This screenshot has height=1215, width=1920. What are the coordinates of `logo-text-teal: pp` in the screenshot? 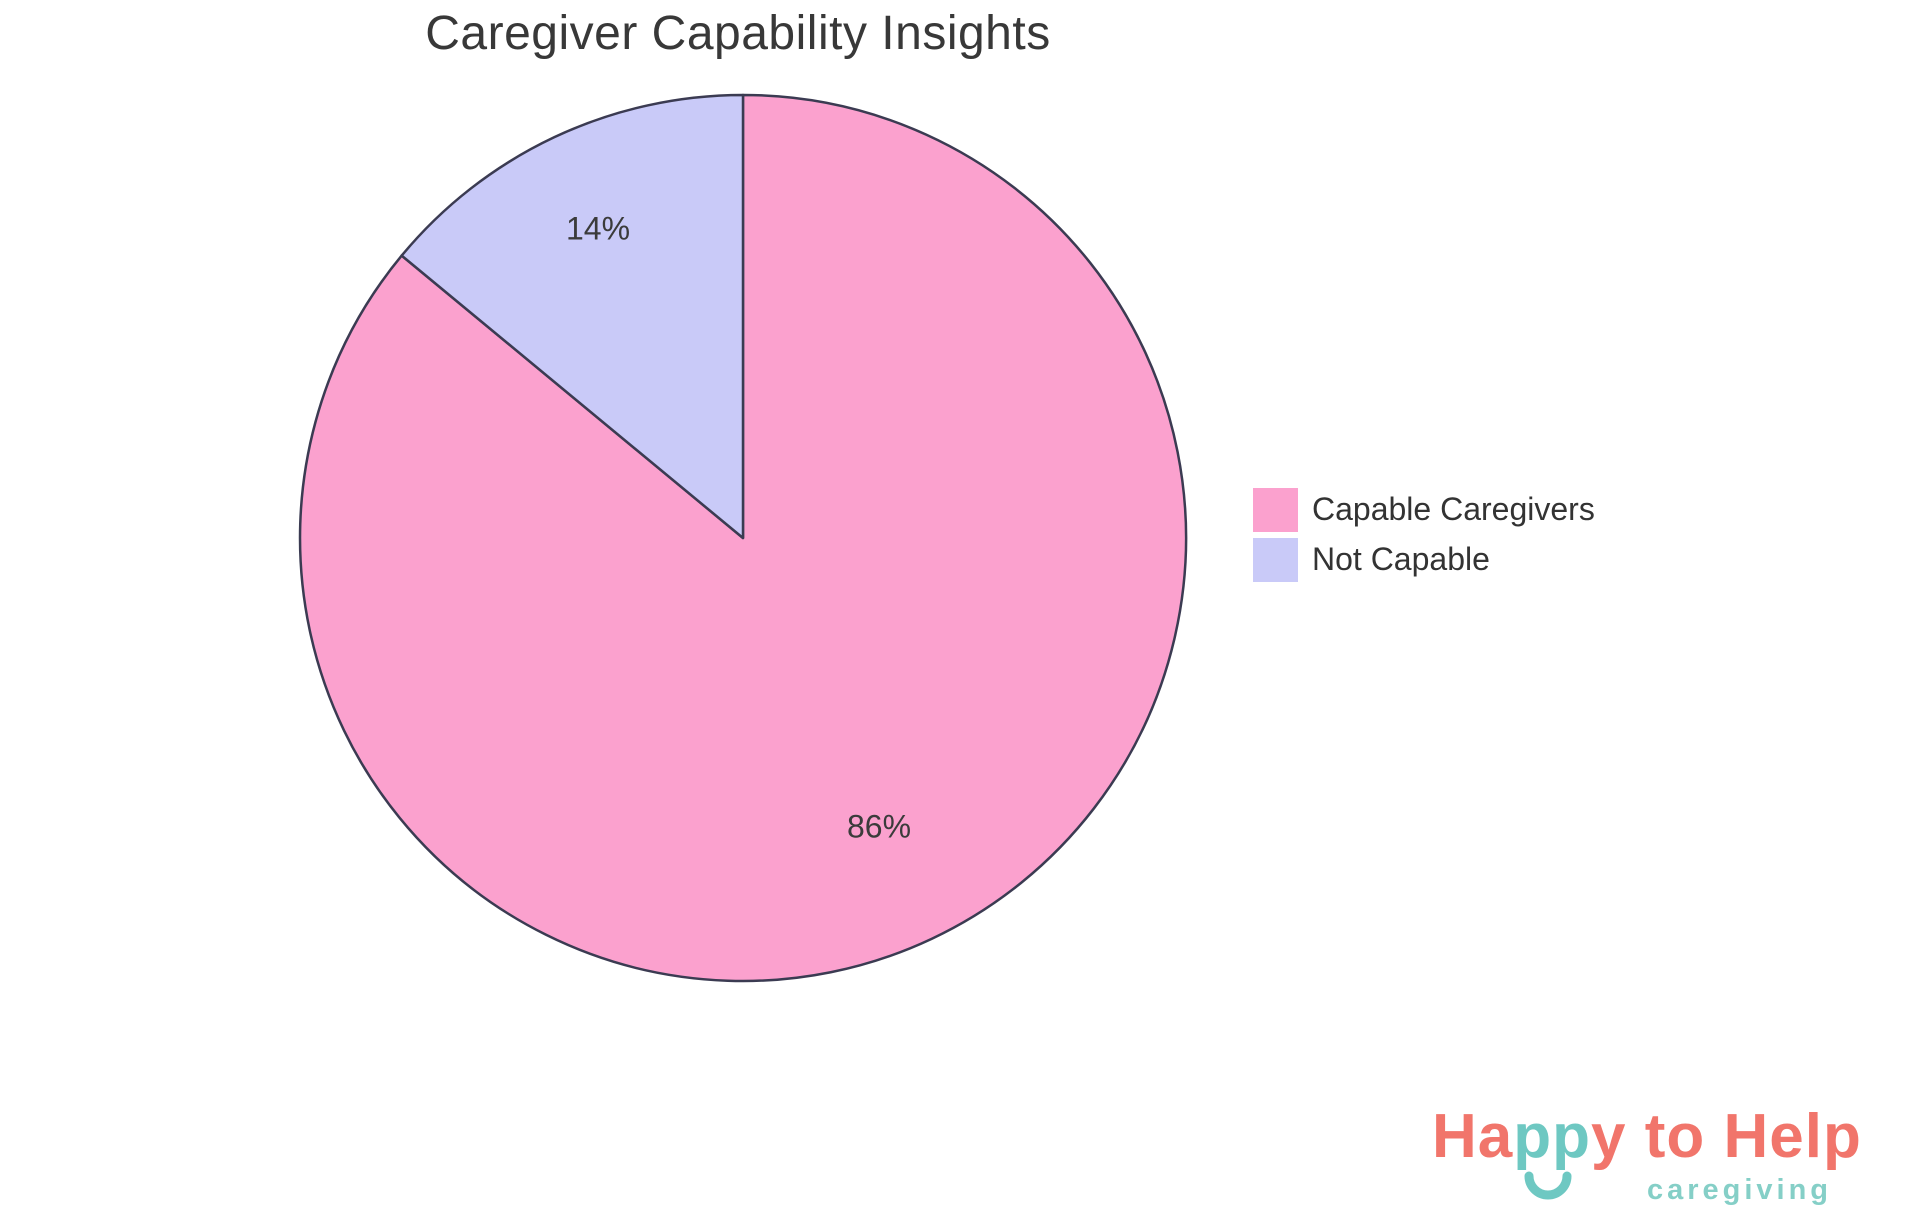 It's located at (1552, 1136).